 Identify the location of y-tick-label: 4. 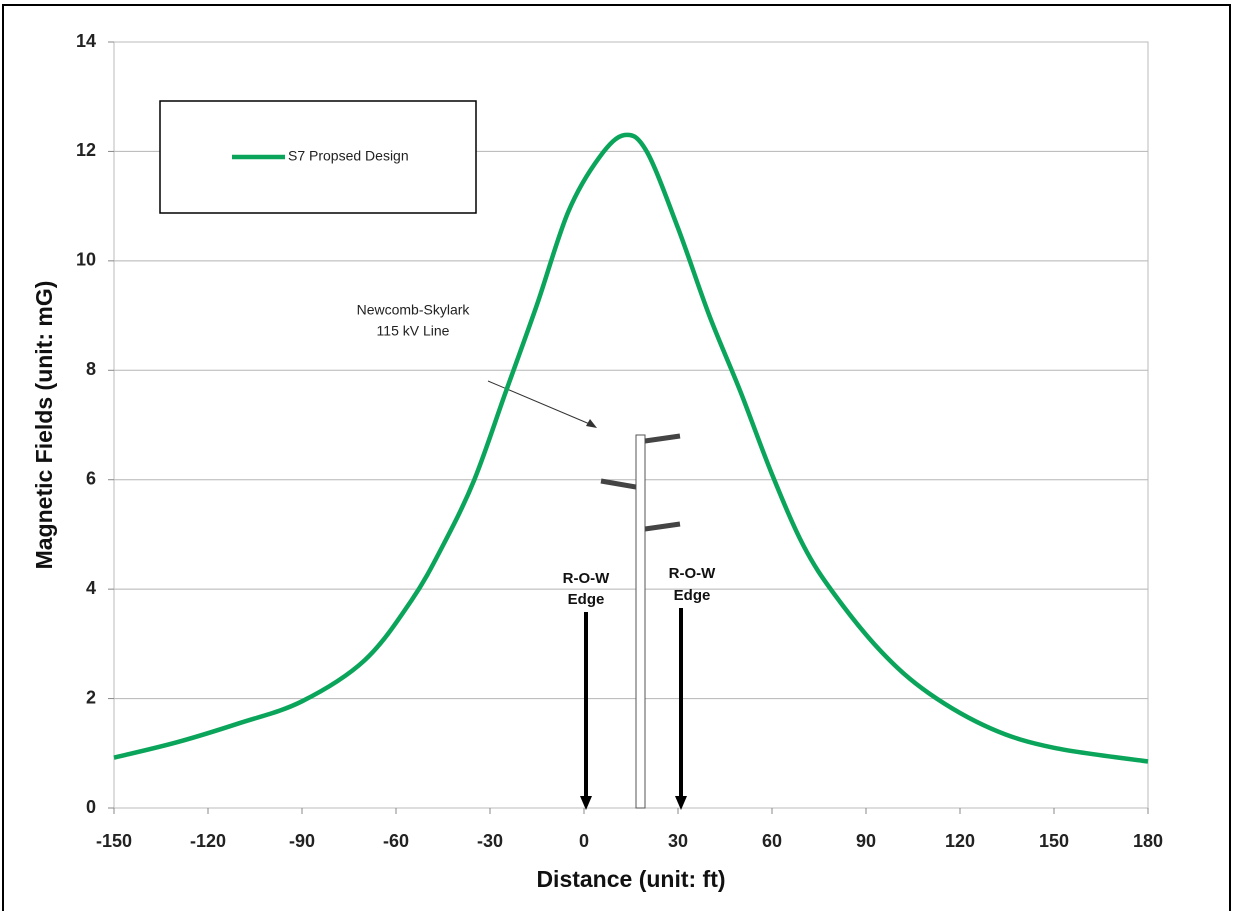
(91, 588).